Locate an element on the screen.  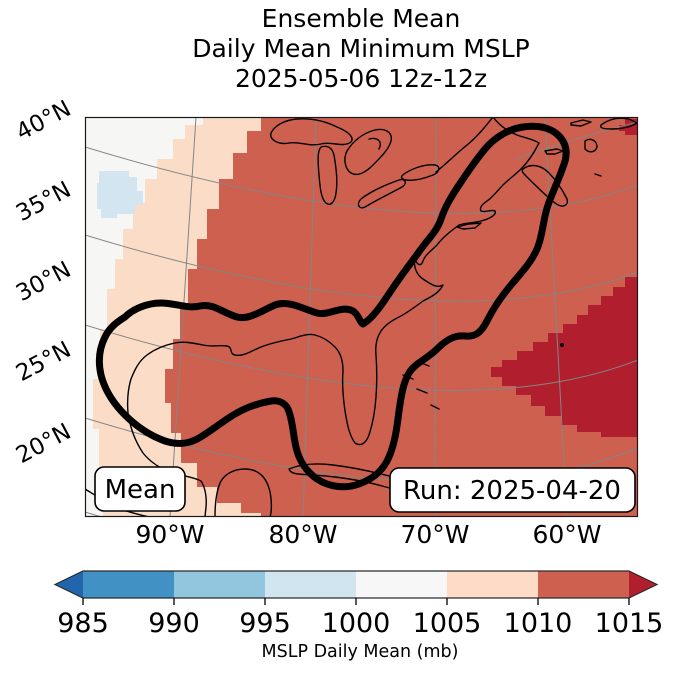
title-line-1: Ensemble Mean is located at coordinates (361, 18).